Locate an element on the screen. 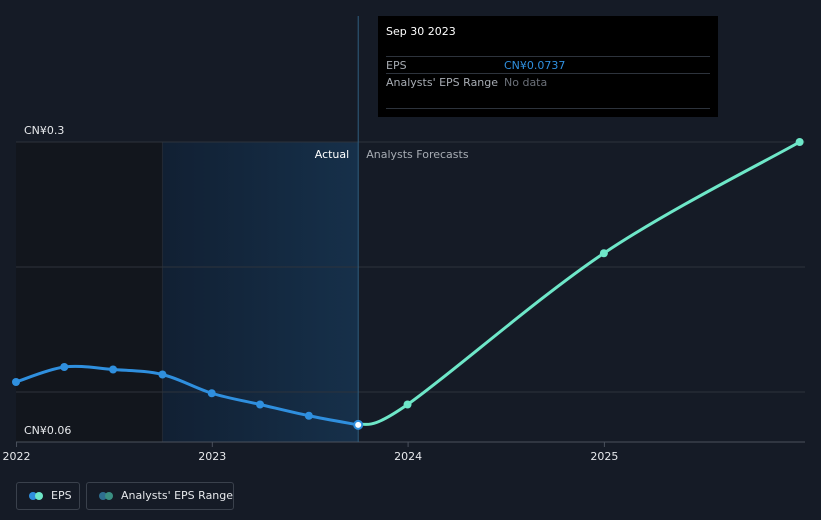  eps-legend-swatch-icon is located at coordinates (36, 496).